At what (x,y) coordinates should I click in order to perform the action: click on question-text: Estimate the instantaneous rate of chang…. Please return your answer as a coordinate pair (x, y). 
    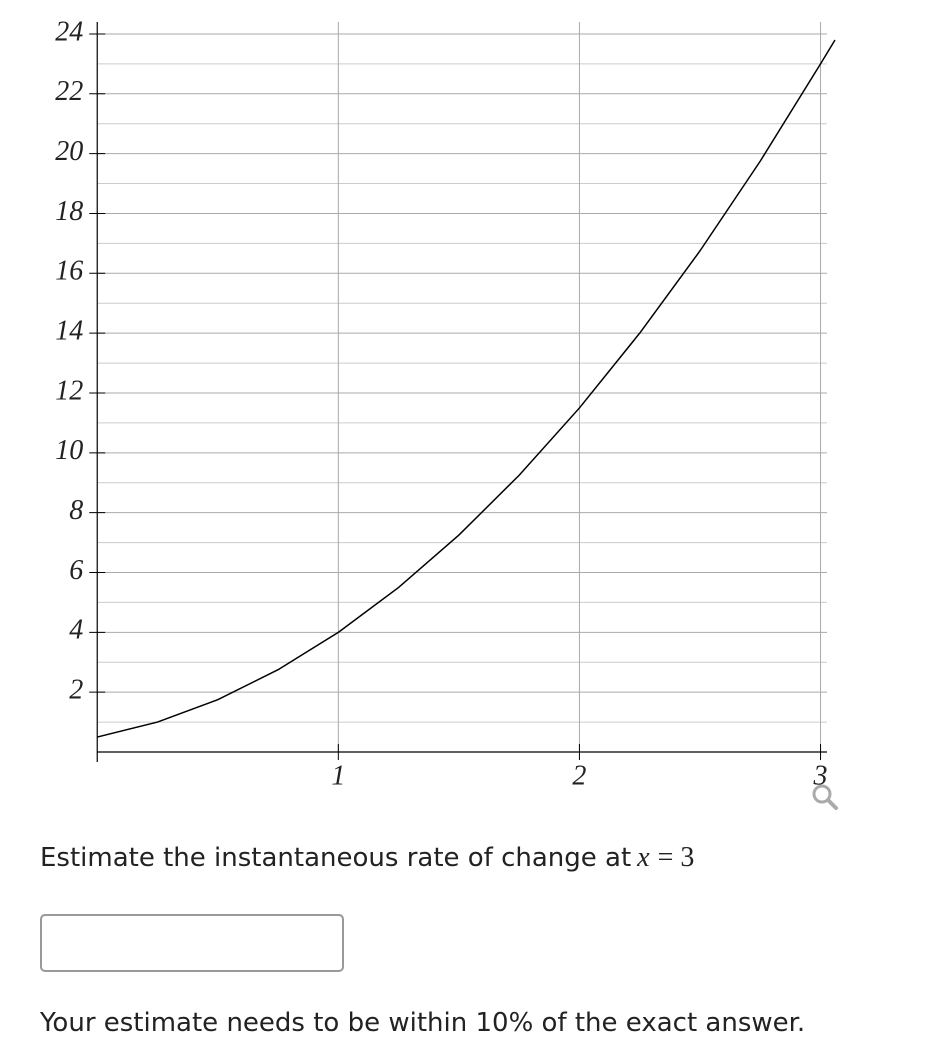
    Looking at the image, I should click on (336, 858).